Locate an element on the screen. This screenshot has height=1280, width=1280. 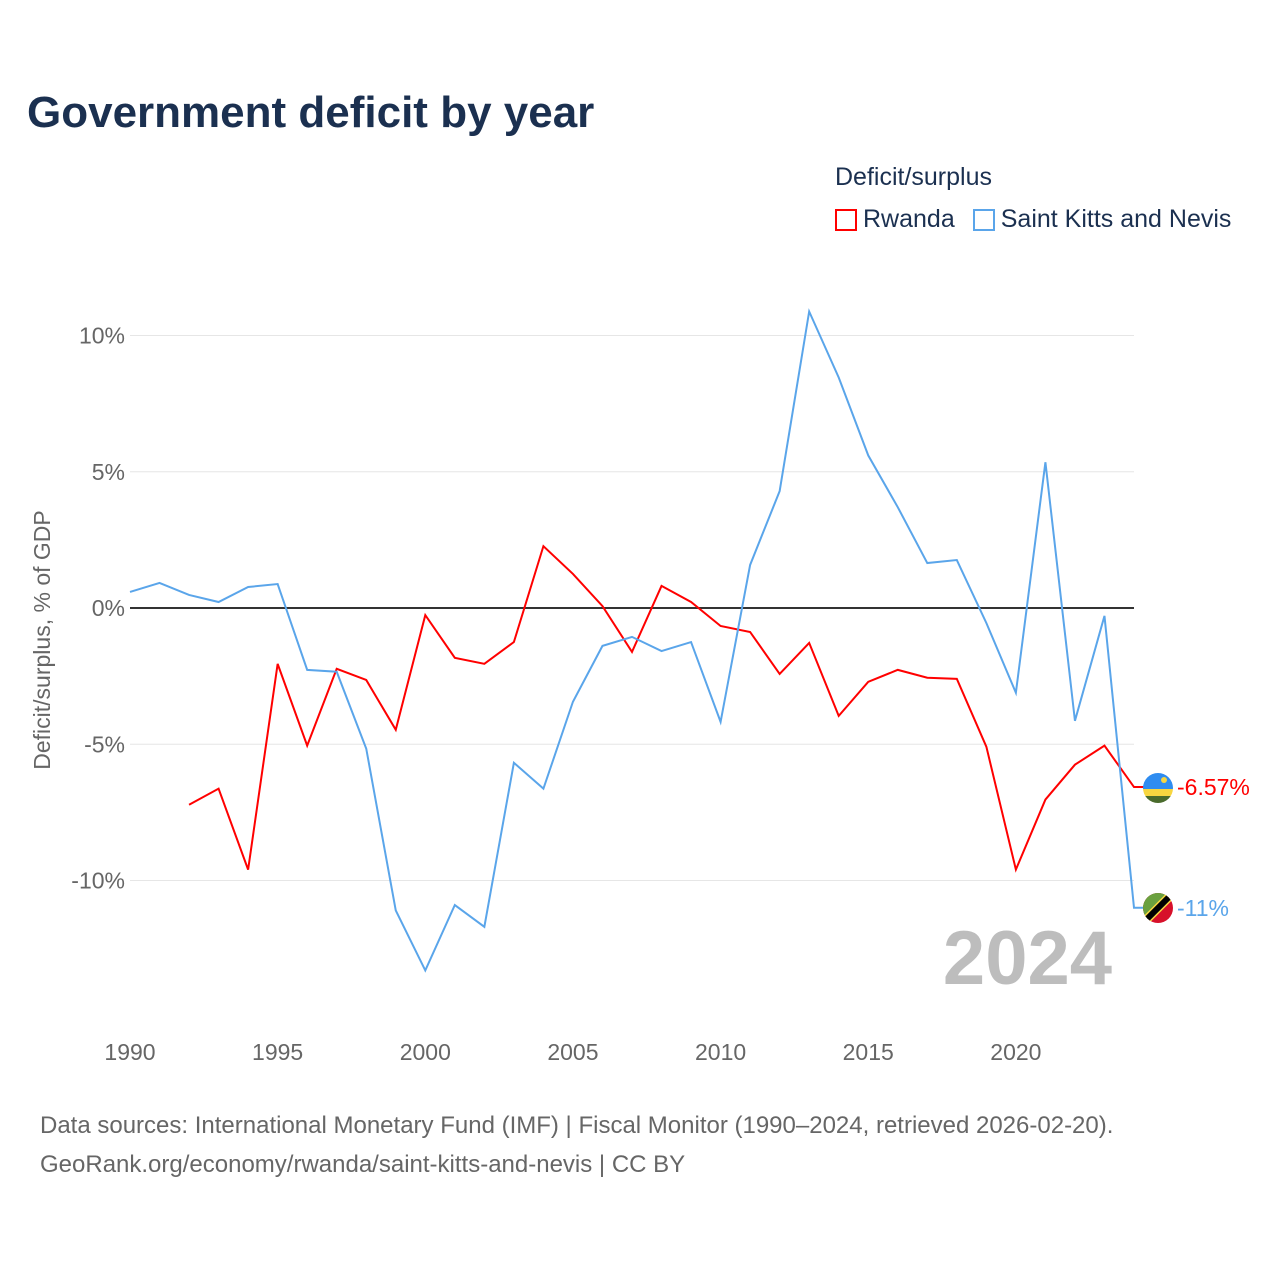
legend-item-saint-kitts: Saint Kitts and Nevis is located at coordinates (1102, 219).